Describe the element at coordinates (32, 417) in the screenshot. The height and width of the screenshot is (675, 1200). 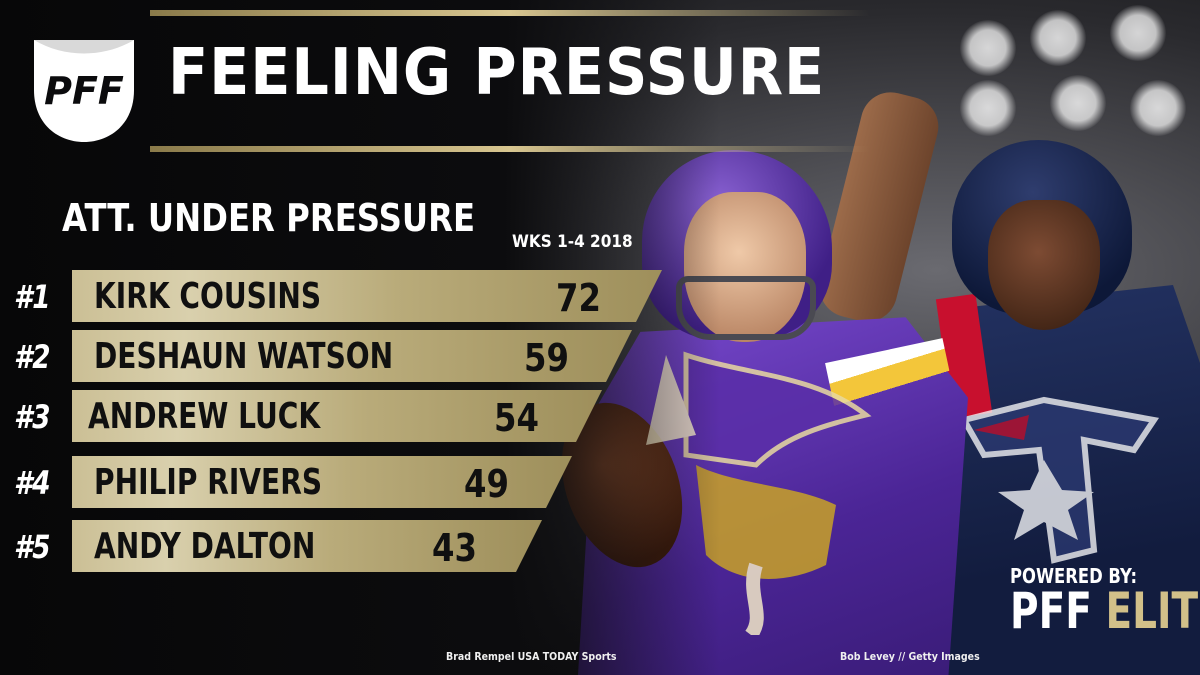
I see `ranking-rank: #3` at that location.